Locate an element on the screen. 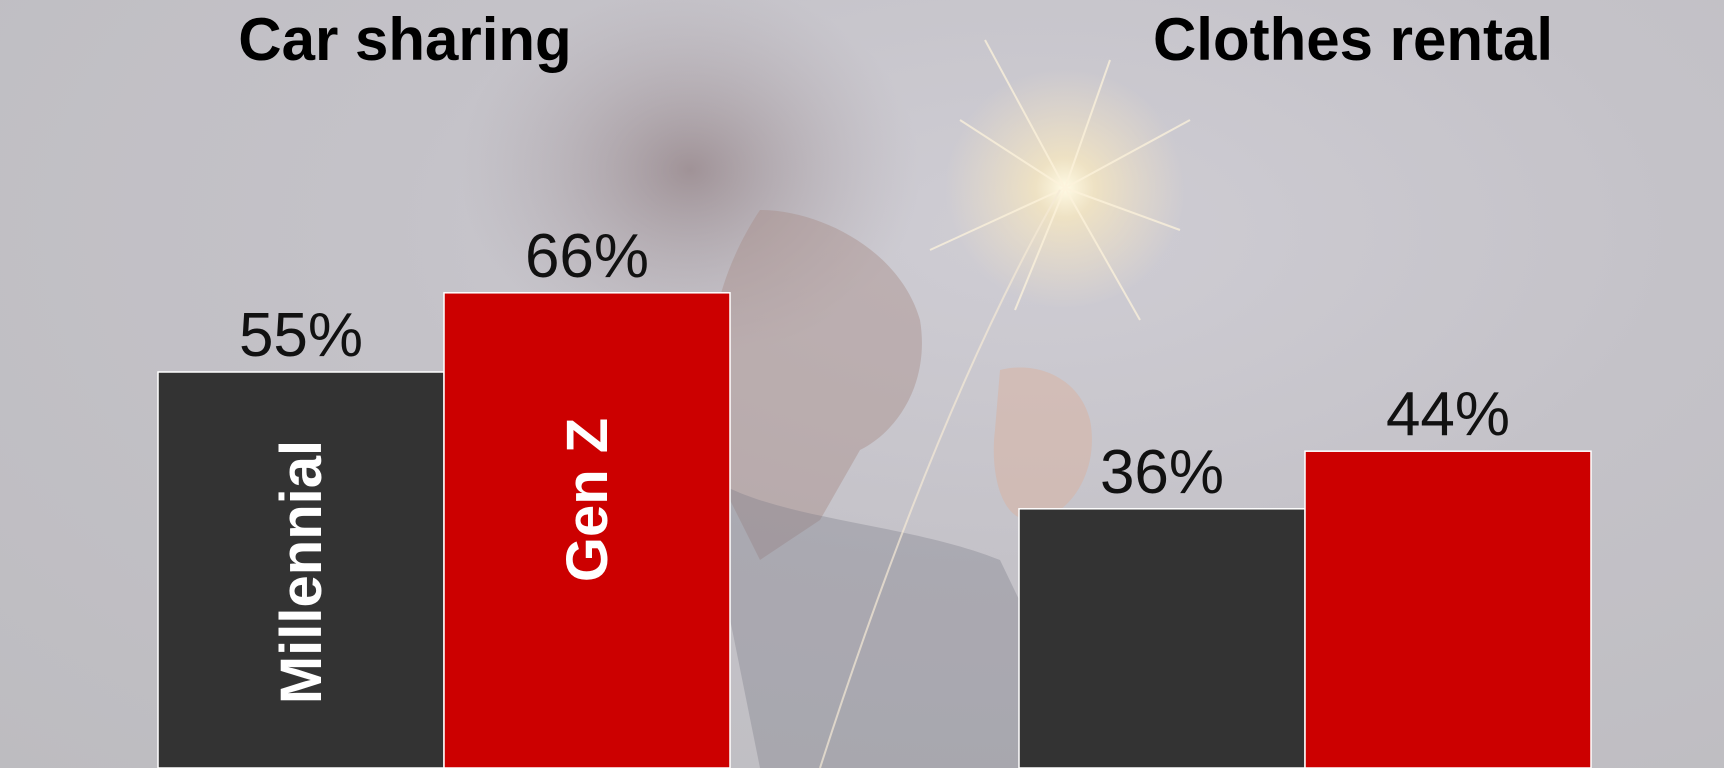  series-label-millennial: Millennial is located at coordinates (301, 572).